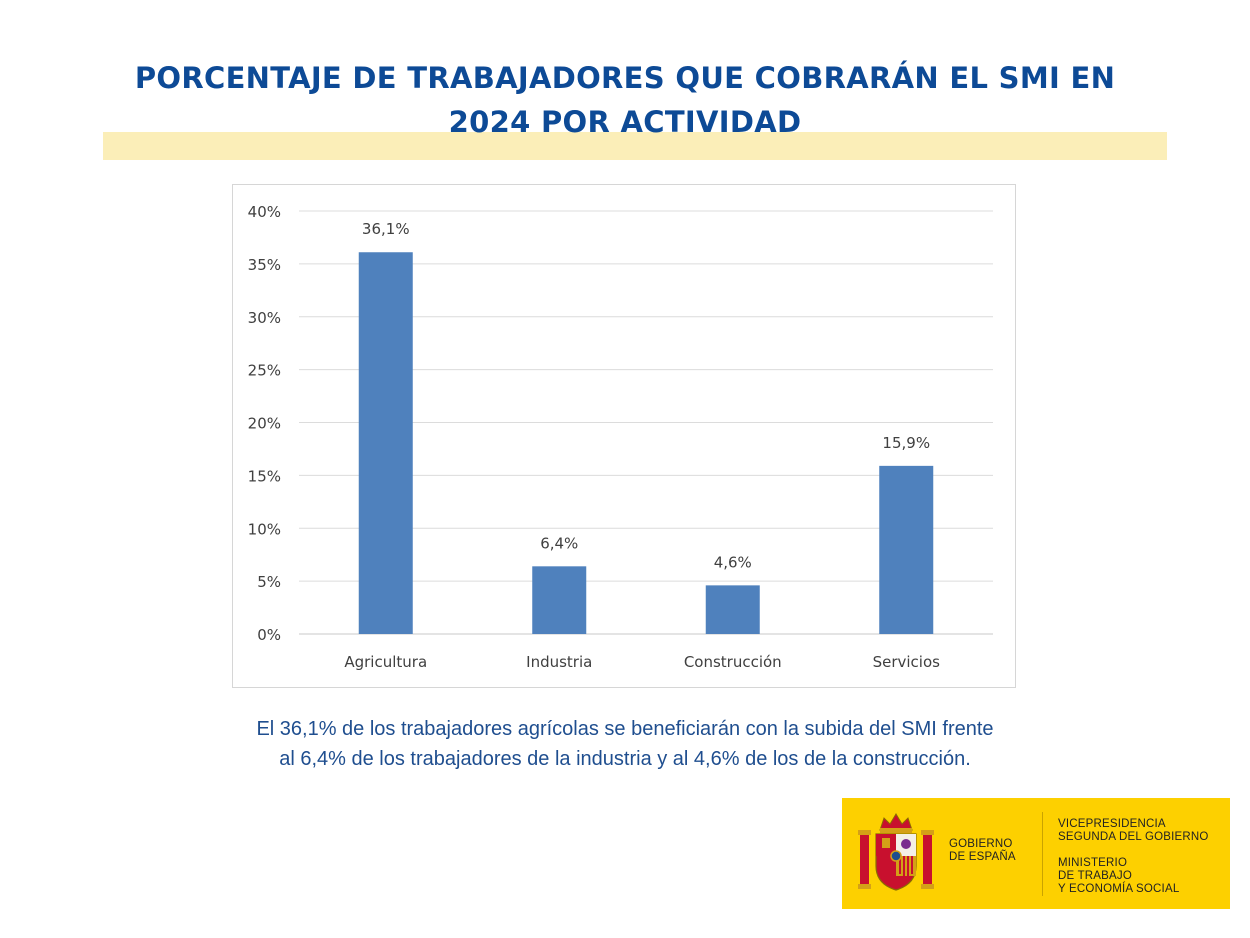 This screenshot has height=938, width=1250. I want to click on y-tick-label: 10%, so click(264, 529).